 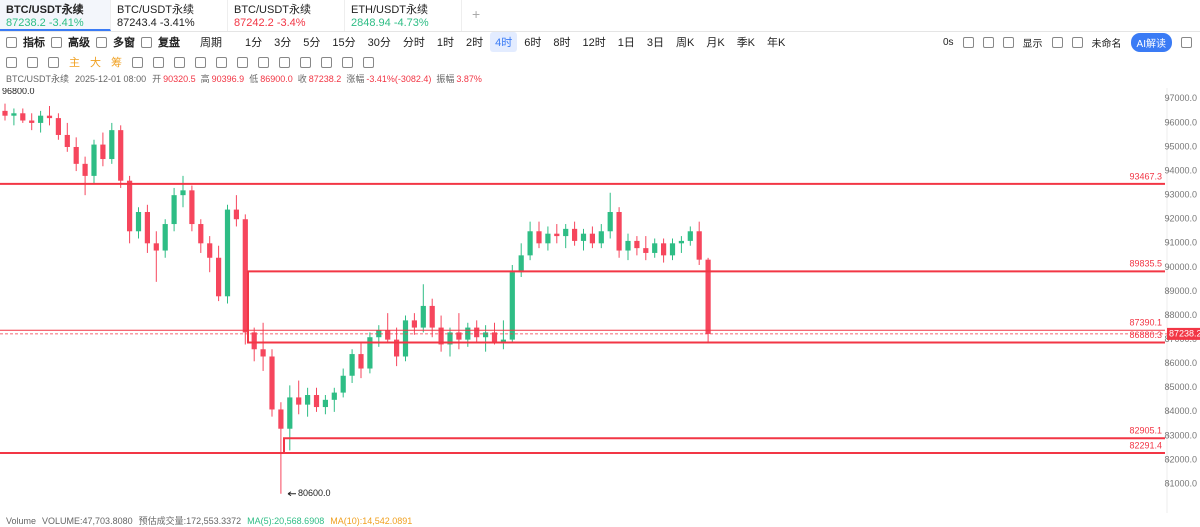 I want to click on interval: 8时, so click(x=562, y=43).